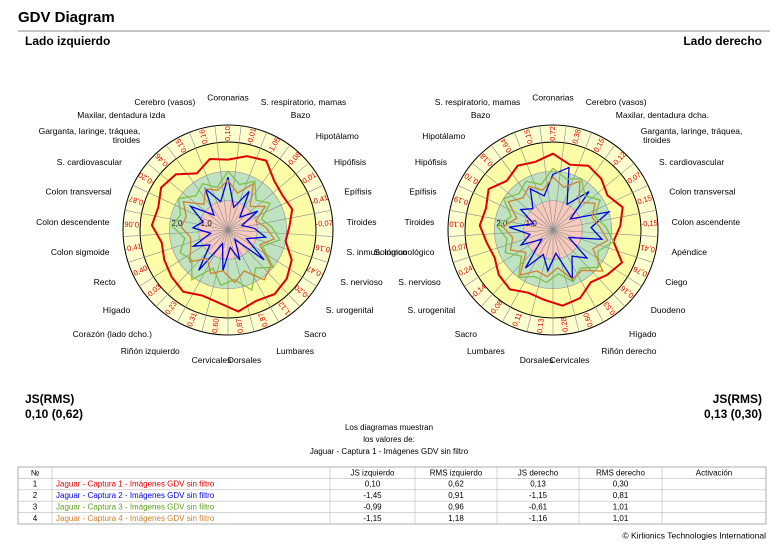  Describe the element at coordinates (537, 360) in the screenshot. I see `category-label: Dorsales` at that location.